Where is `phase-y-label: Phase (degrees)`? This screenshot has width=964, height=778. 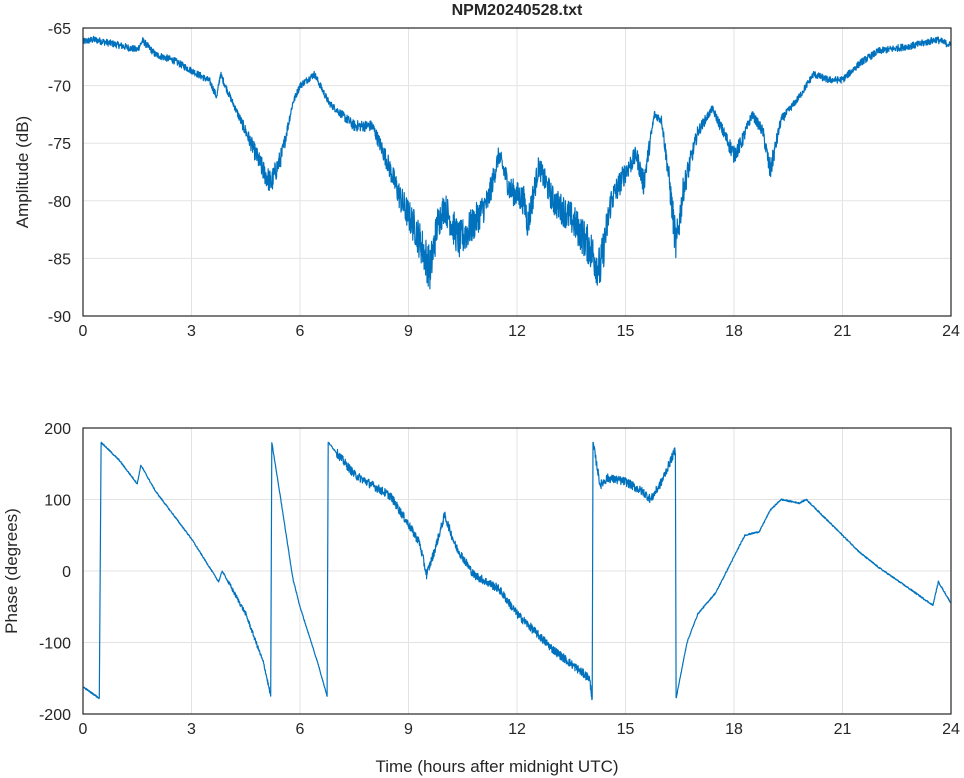
phase-y-label: Phase (degrees) is located at coordinates (11, 571).